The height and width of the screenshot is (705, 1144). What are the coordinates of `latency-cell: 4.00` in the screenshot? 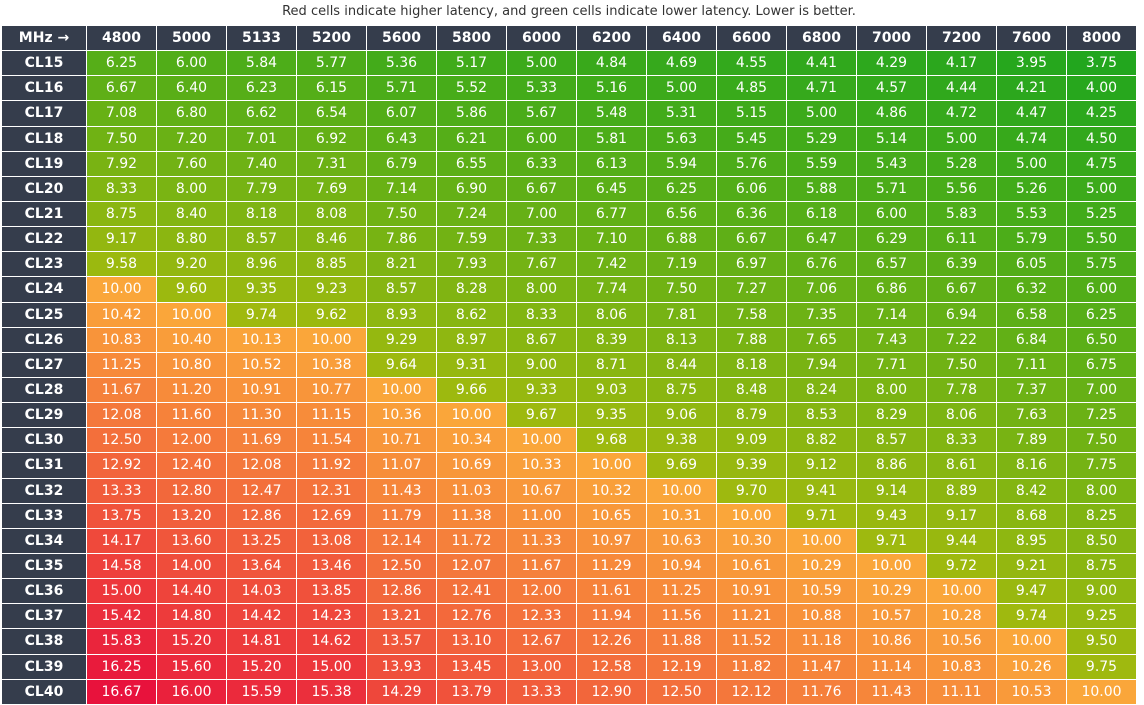 It's located at (1101, 88).